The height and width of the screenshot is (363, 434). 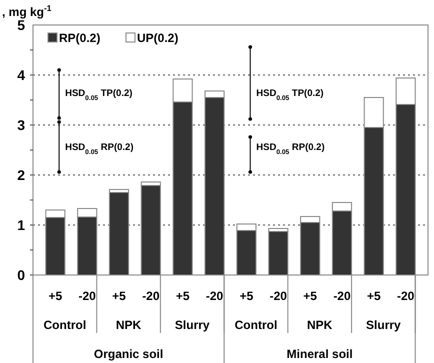 I want to click on y-tick-label: 1, so click(x=21, y=224).